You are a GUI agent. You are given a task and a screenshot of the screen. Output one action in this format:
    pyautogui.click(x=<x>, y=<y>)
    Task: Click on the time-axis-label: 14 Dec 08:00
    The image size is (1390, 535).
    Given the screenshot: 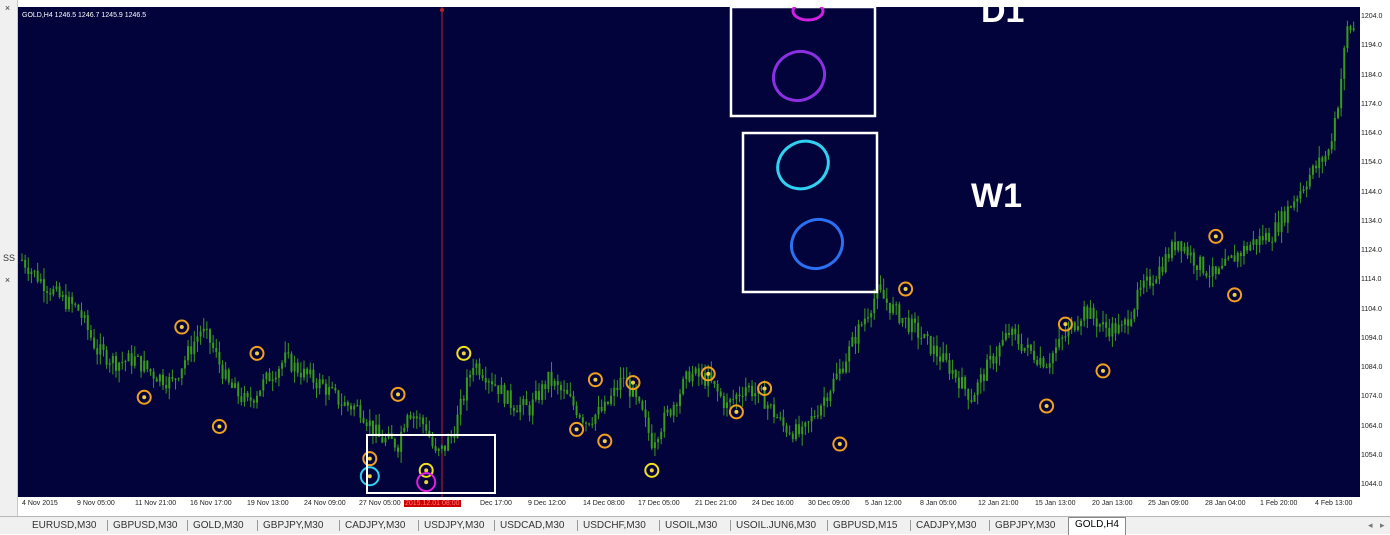 What is the action you would take?
    pyautogui.click(x=604, y=503)
    